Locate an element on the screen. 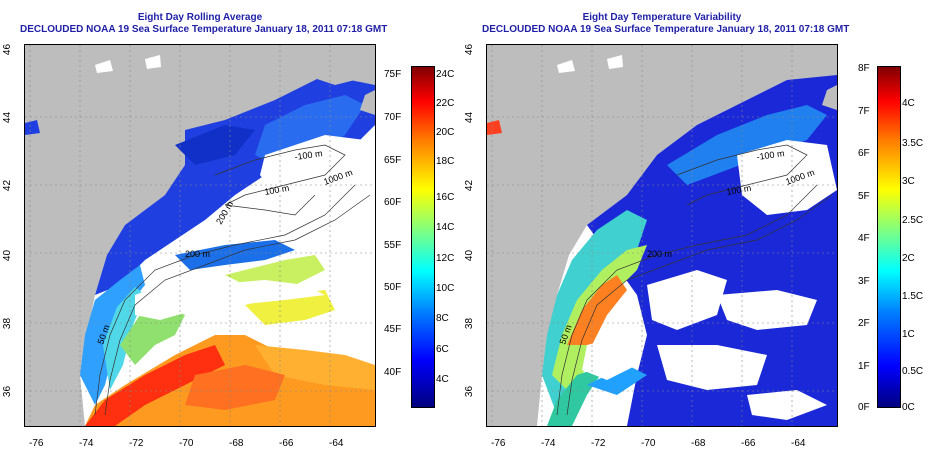 The height and width of the screenshot is (475, 950). right-cb-f-label: 2F is located at coordinates (864, 323).